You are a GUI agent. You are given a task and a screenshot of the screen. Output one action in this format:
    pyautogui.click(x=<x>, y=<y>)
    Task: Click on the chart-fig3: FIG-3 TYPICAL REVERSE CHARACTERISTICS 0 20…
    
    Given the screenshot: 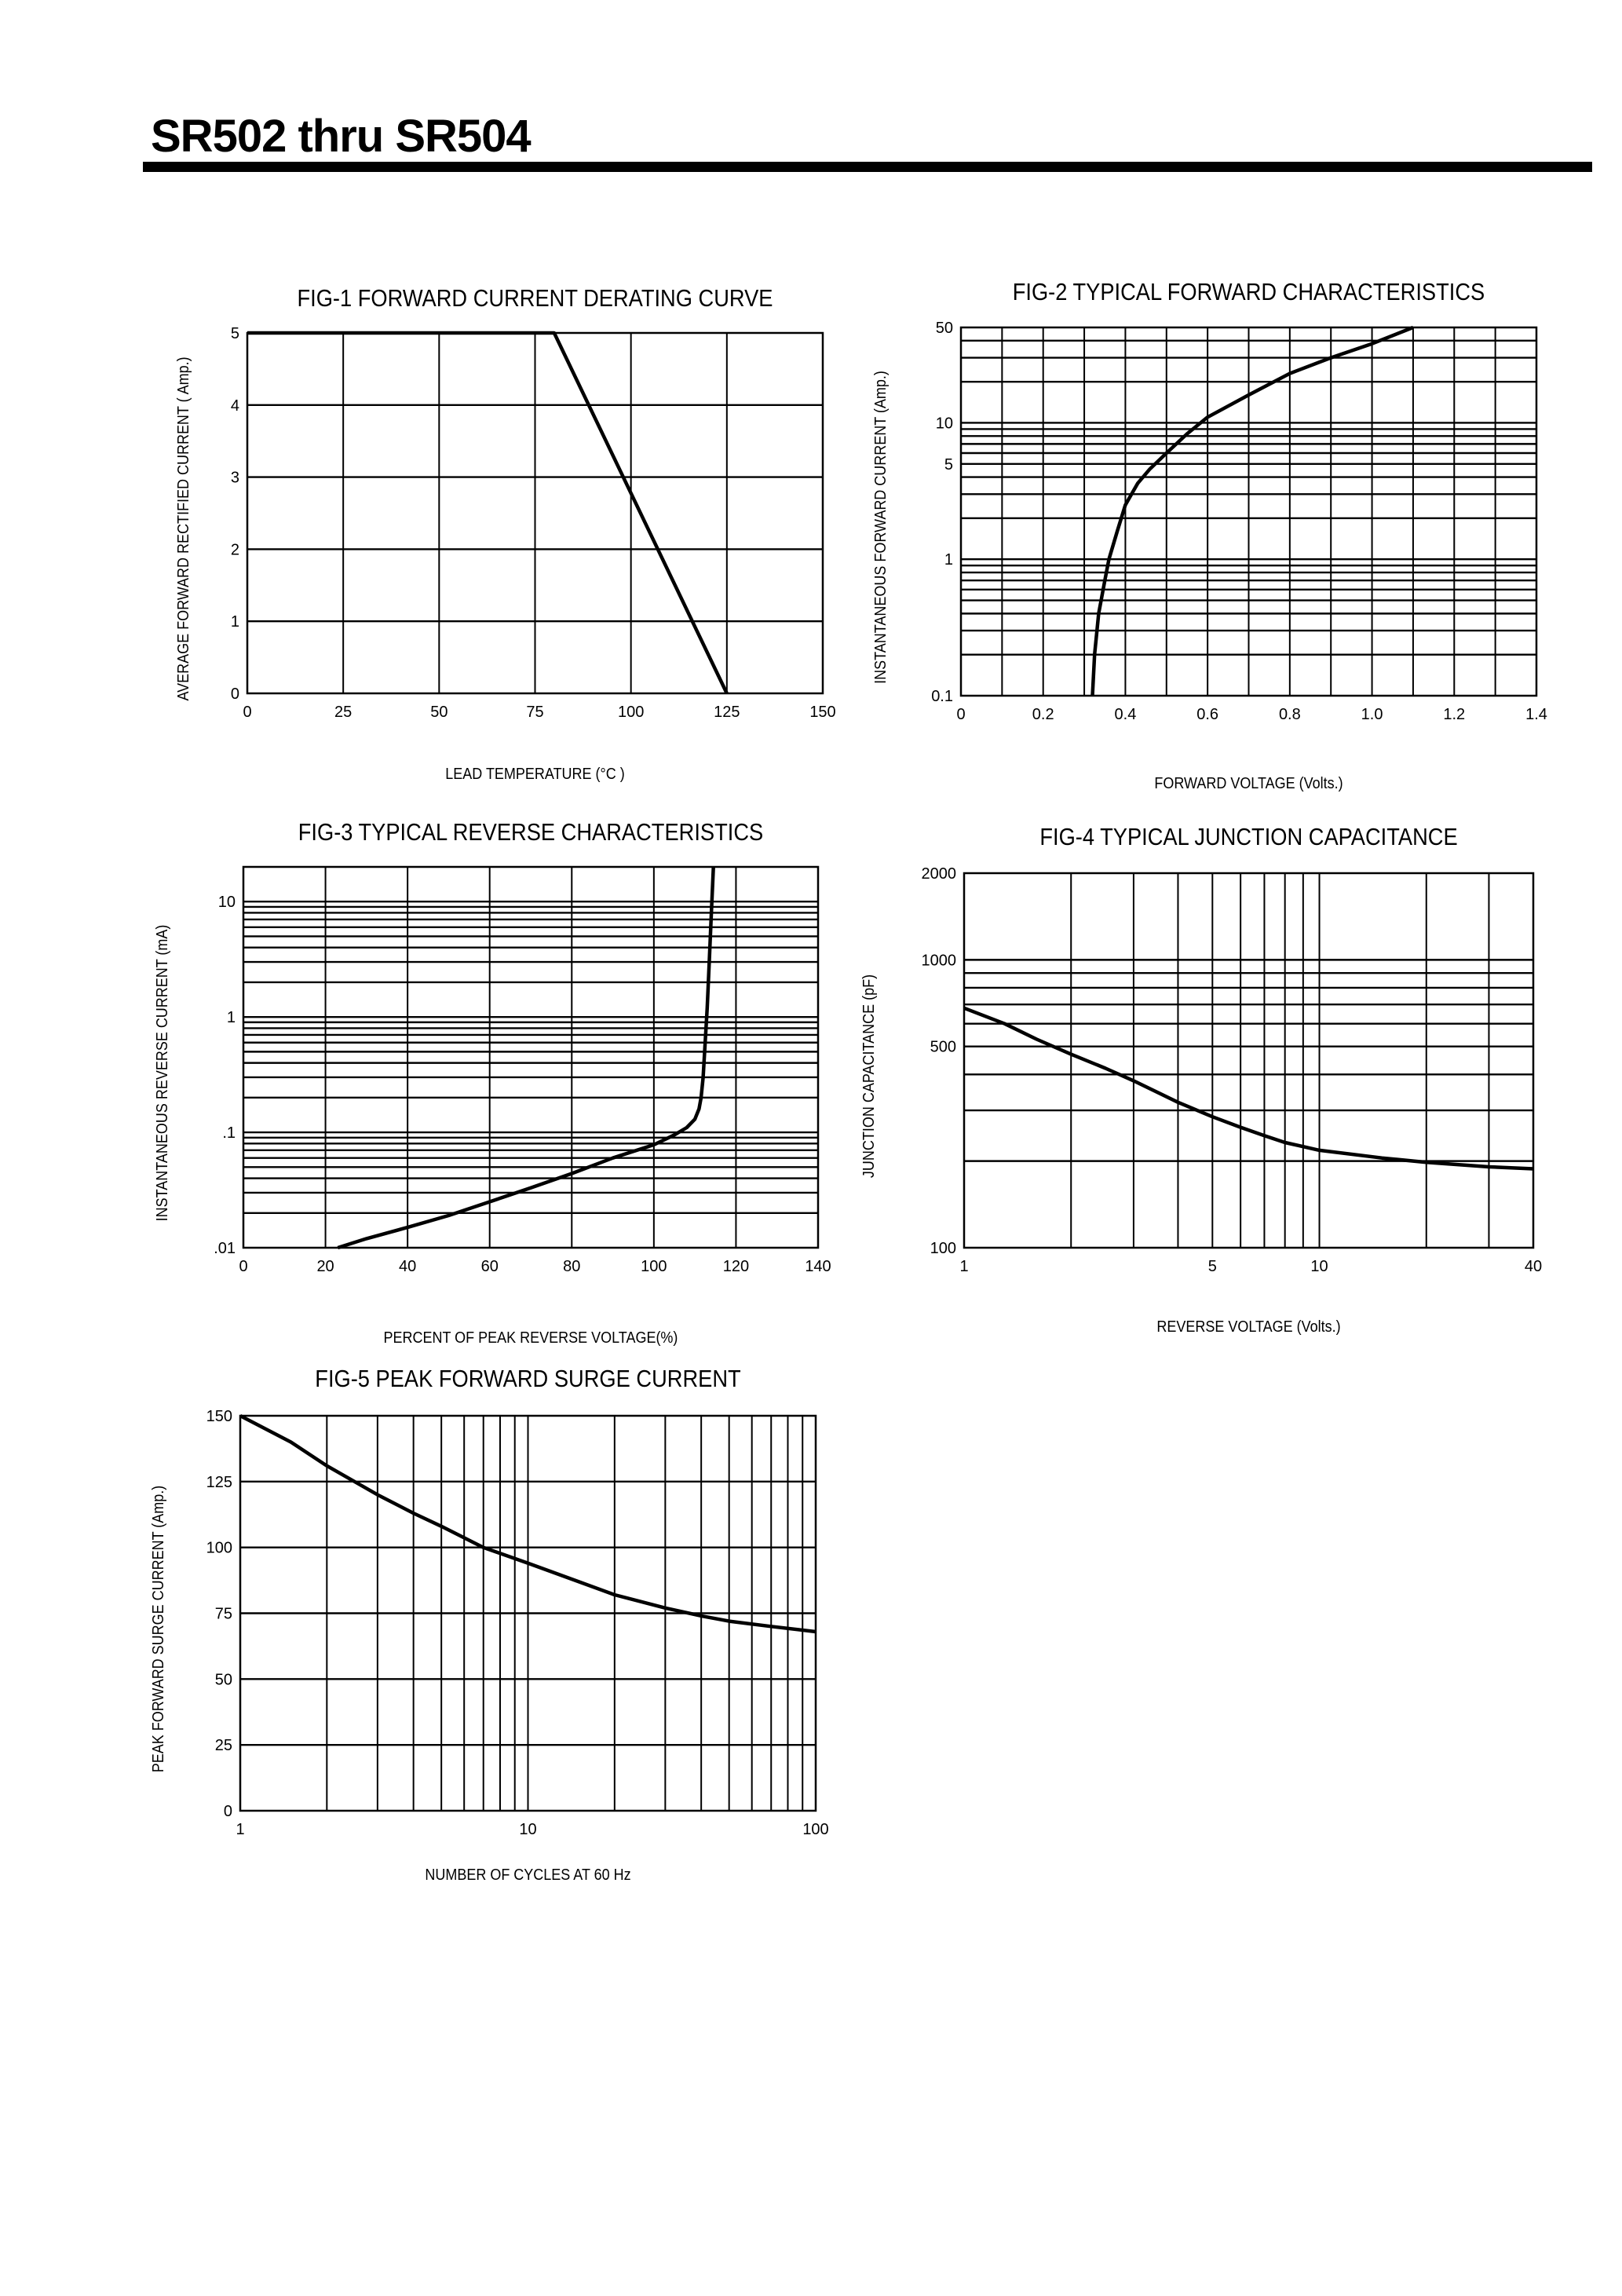 What is the action you would take?
    pyautogui.click(x=492, y=1083)
    